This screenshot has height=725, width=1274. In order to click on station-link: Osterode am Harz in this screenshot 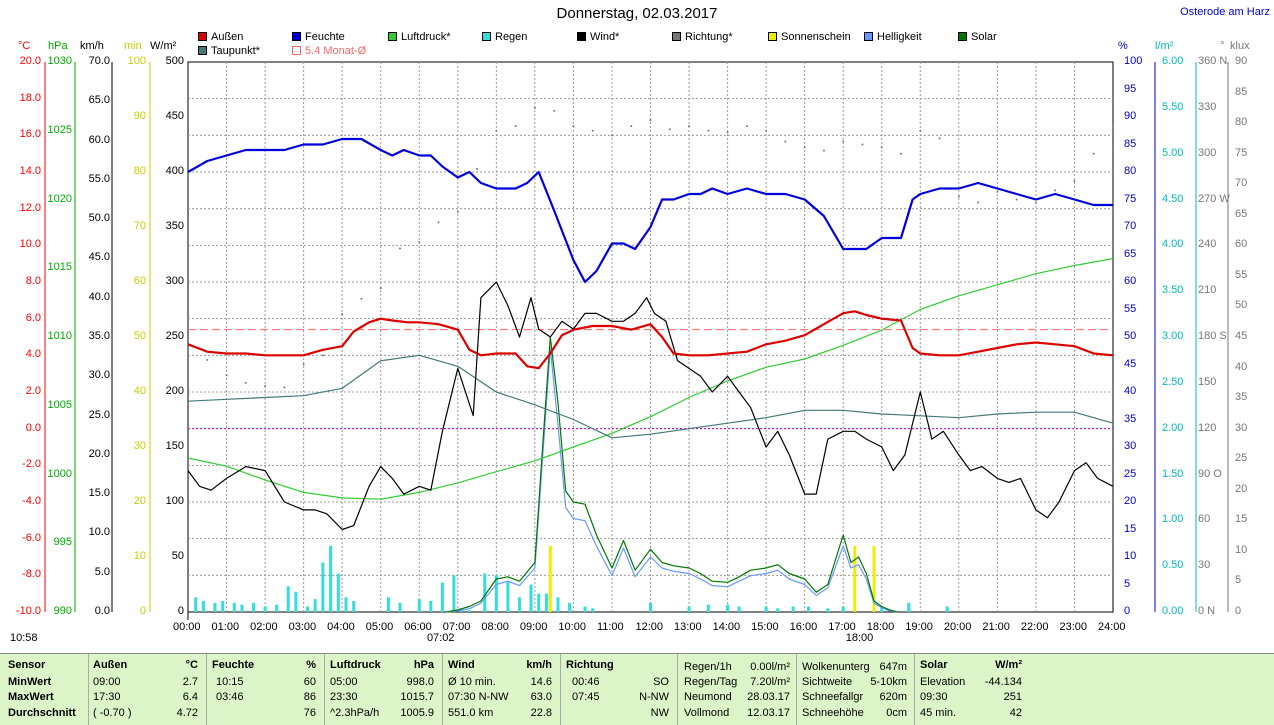, I will do `click(1225, 12)`.